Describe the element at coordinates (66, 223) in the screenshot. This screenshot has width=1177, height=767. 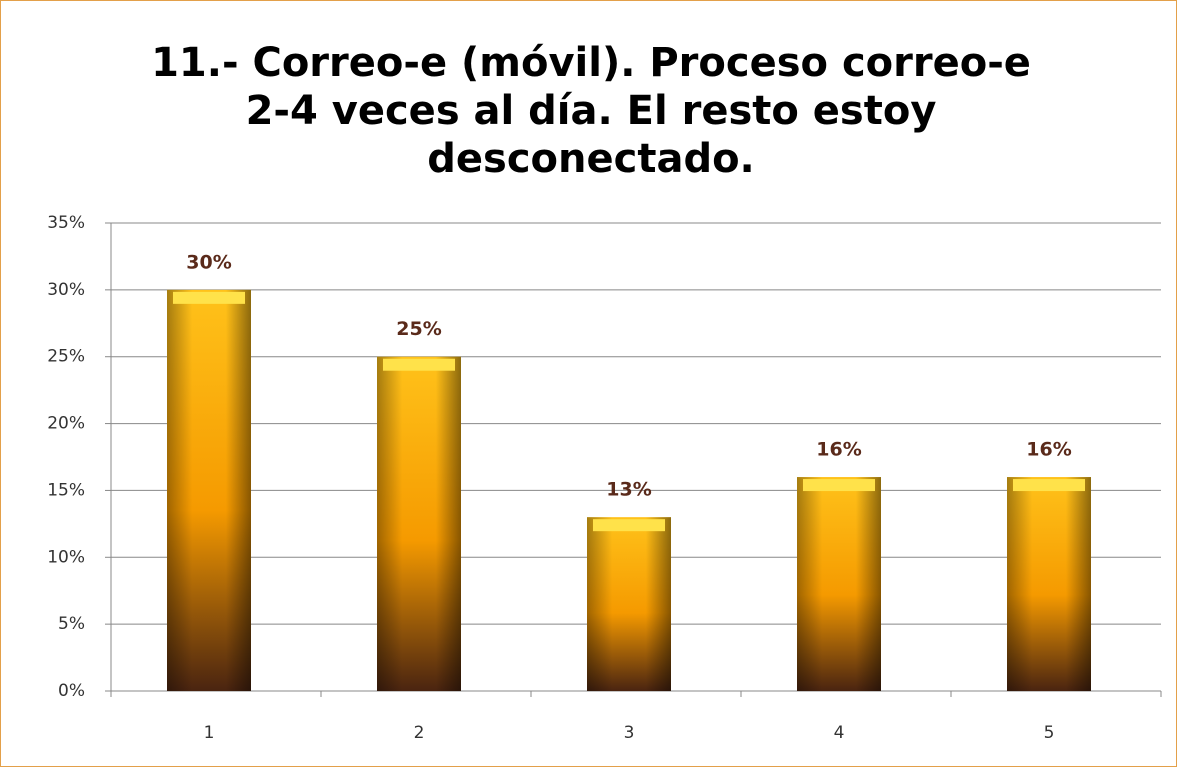
I see `y-tick-label: 35%` at that location.